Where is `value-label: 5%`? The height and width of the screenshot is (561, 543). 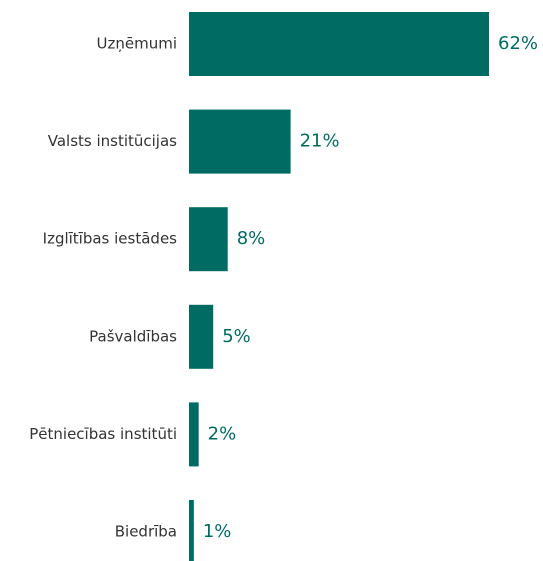
value-label: 5% is located at coordinates (236, 336).